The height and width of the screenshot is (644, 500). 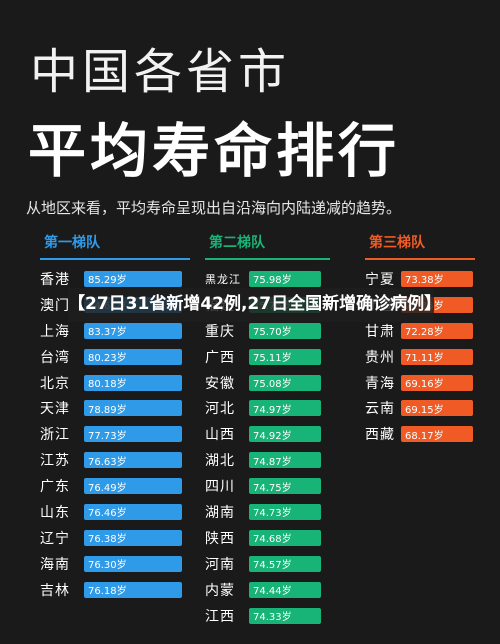 I want to click on province-label: 甘肃, so click(x=380, y=331).